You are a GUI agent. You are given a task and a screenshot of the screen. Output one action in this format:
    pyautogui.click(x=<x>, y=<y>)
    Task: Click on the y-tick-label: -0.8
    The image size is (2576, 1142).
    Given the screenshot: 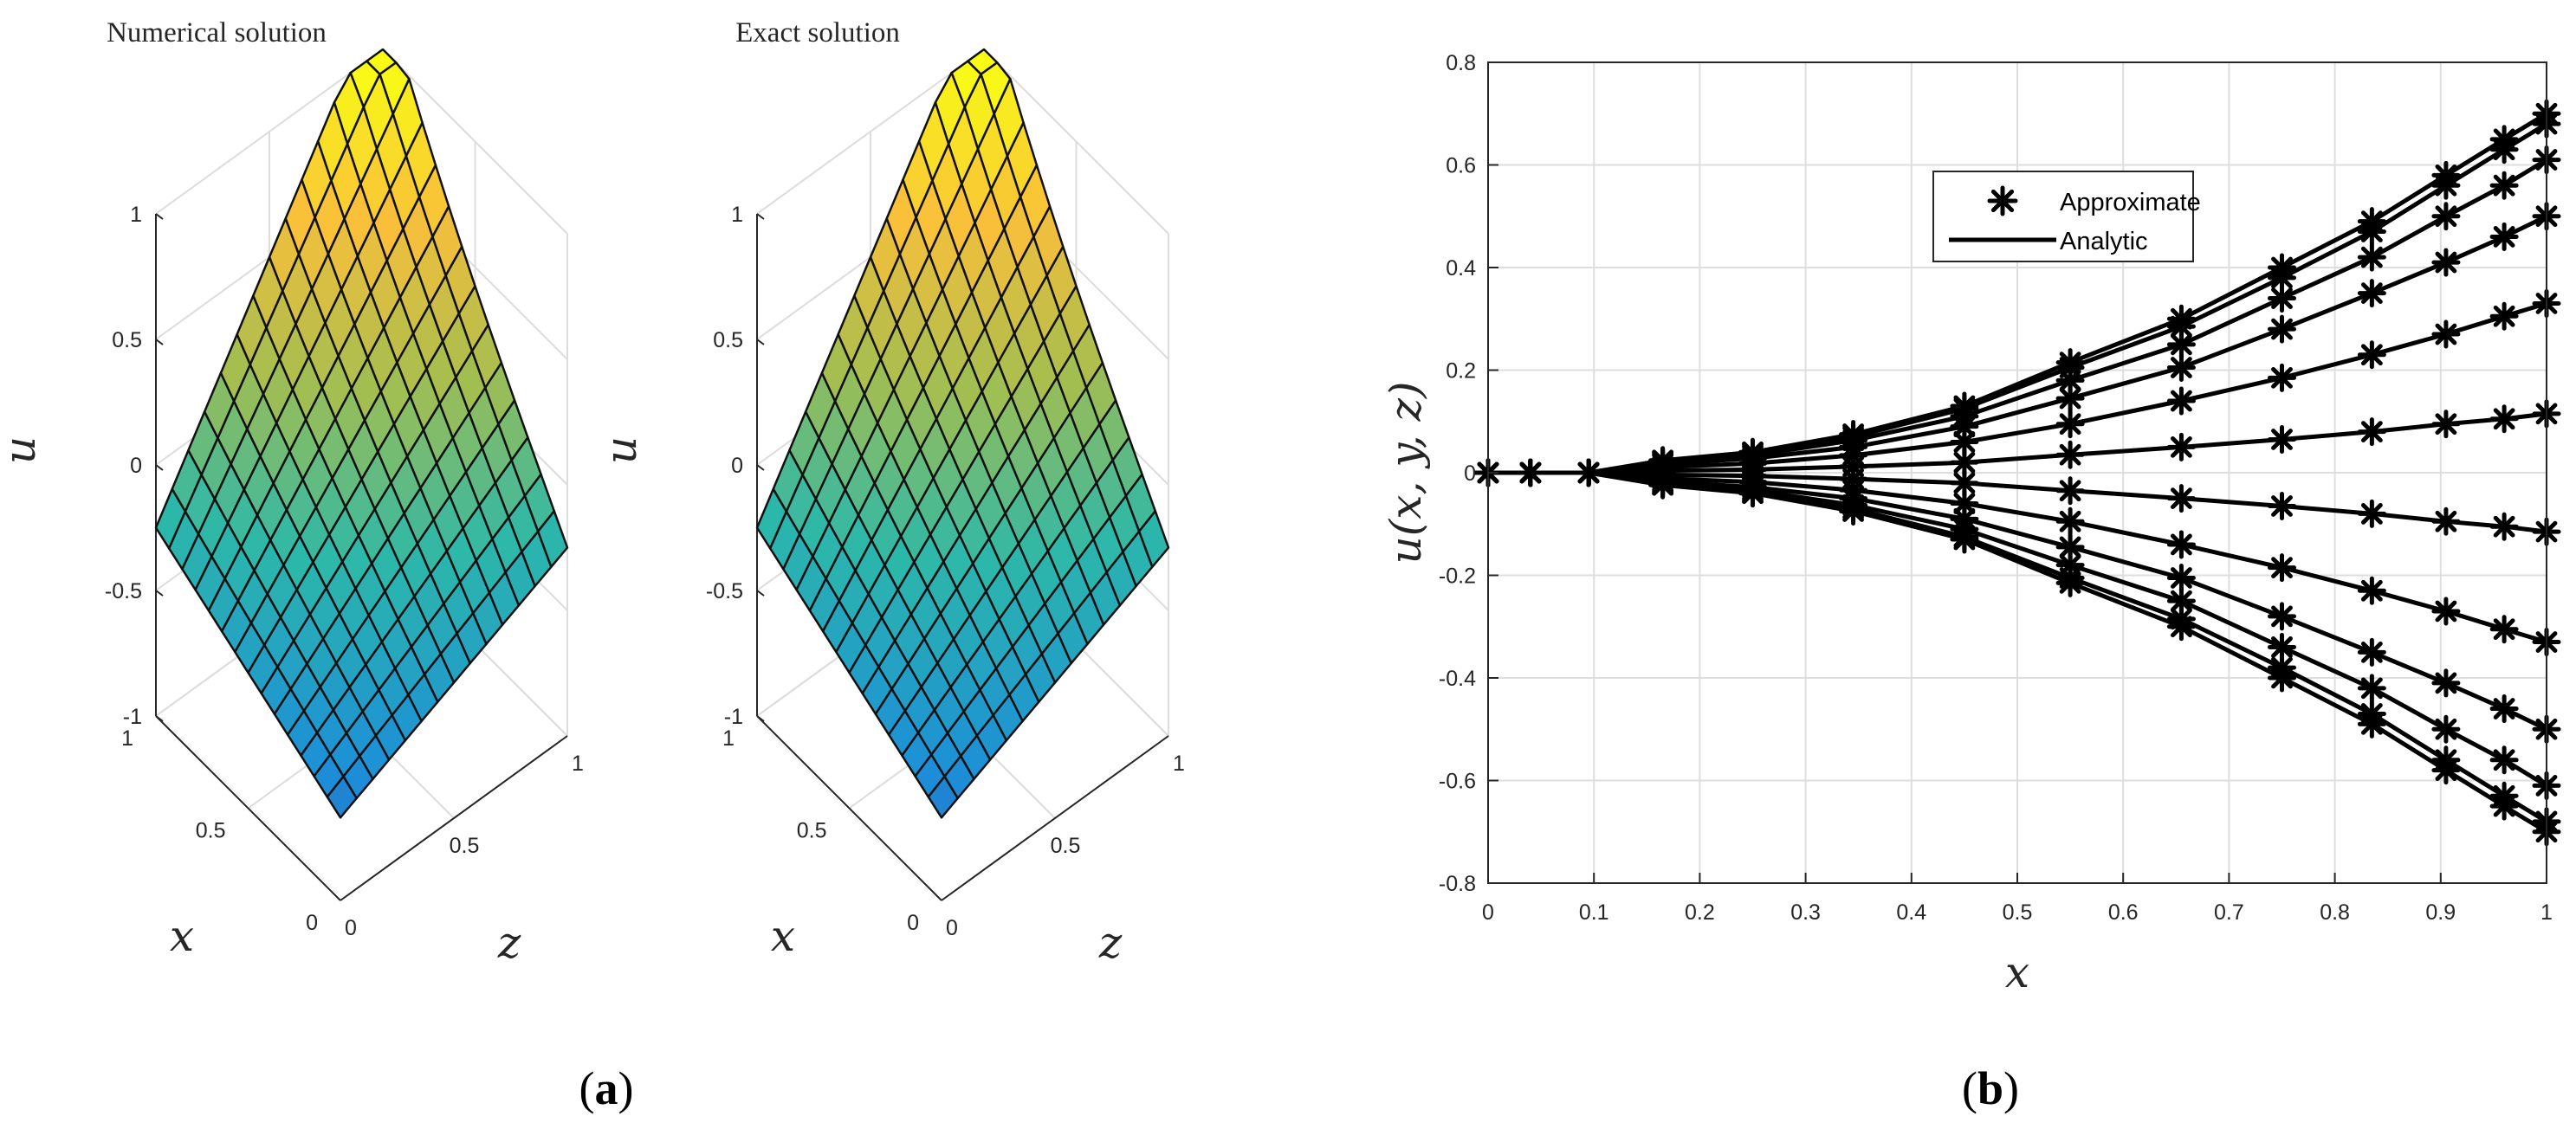 What is the action you would take?
    pyautogui.click(x=1457, y=884)
    